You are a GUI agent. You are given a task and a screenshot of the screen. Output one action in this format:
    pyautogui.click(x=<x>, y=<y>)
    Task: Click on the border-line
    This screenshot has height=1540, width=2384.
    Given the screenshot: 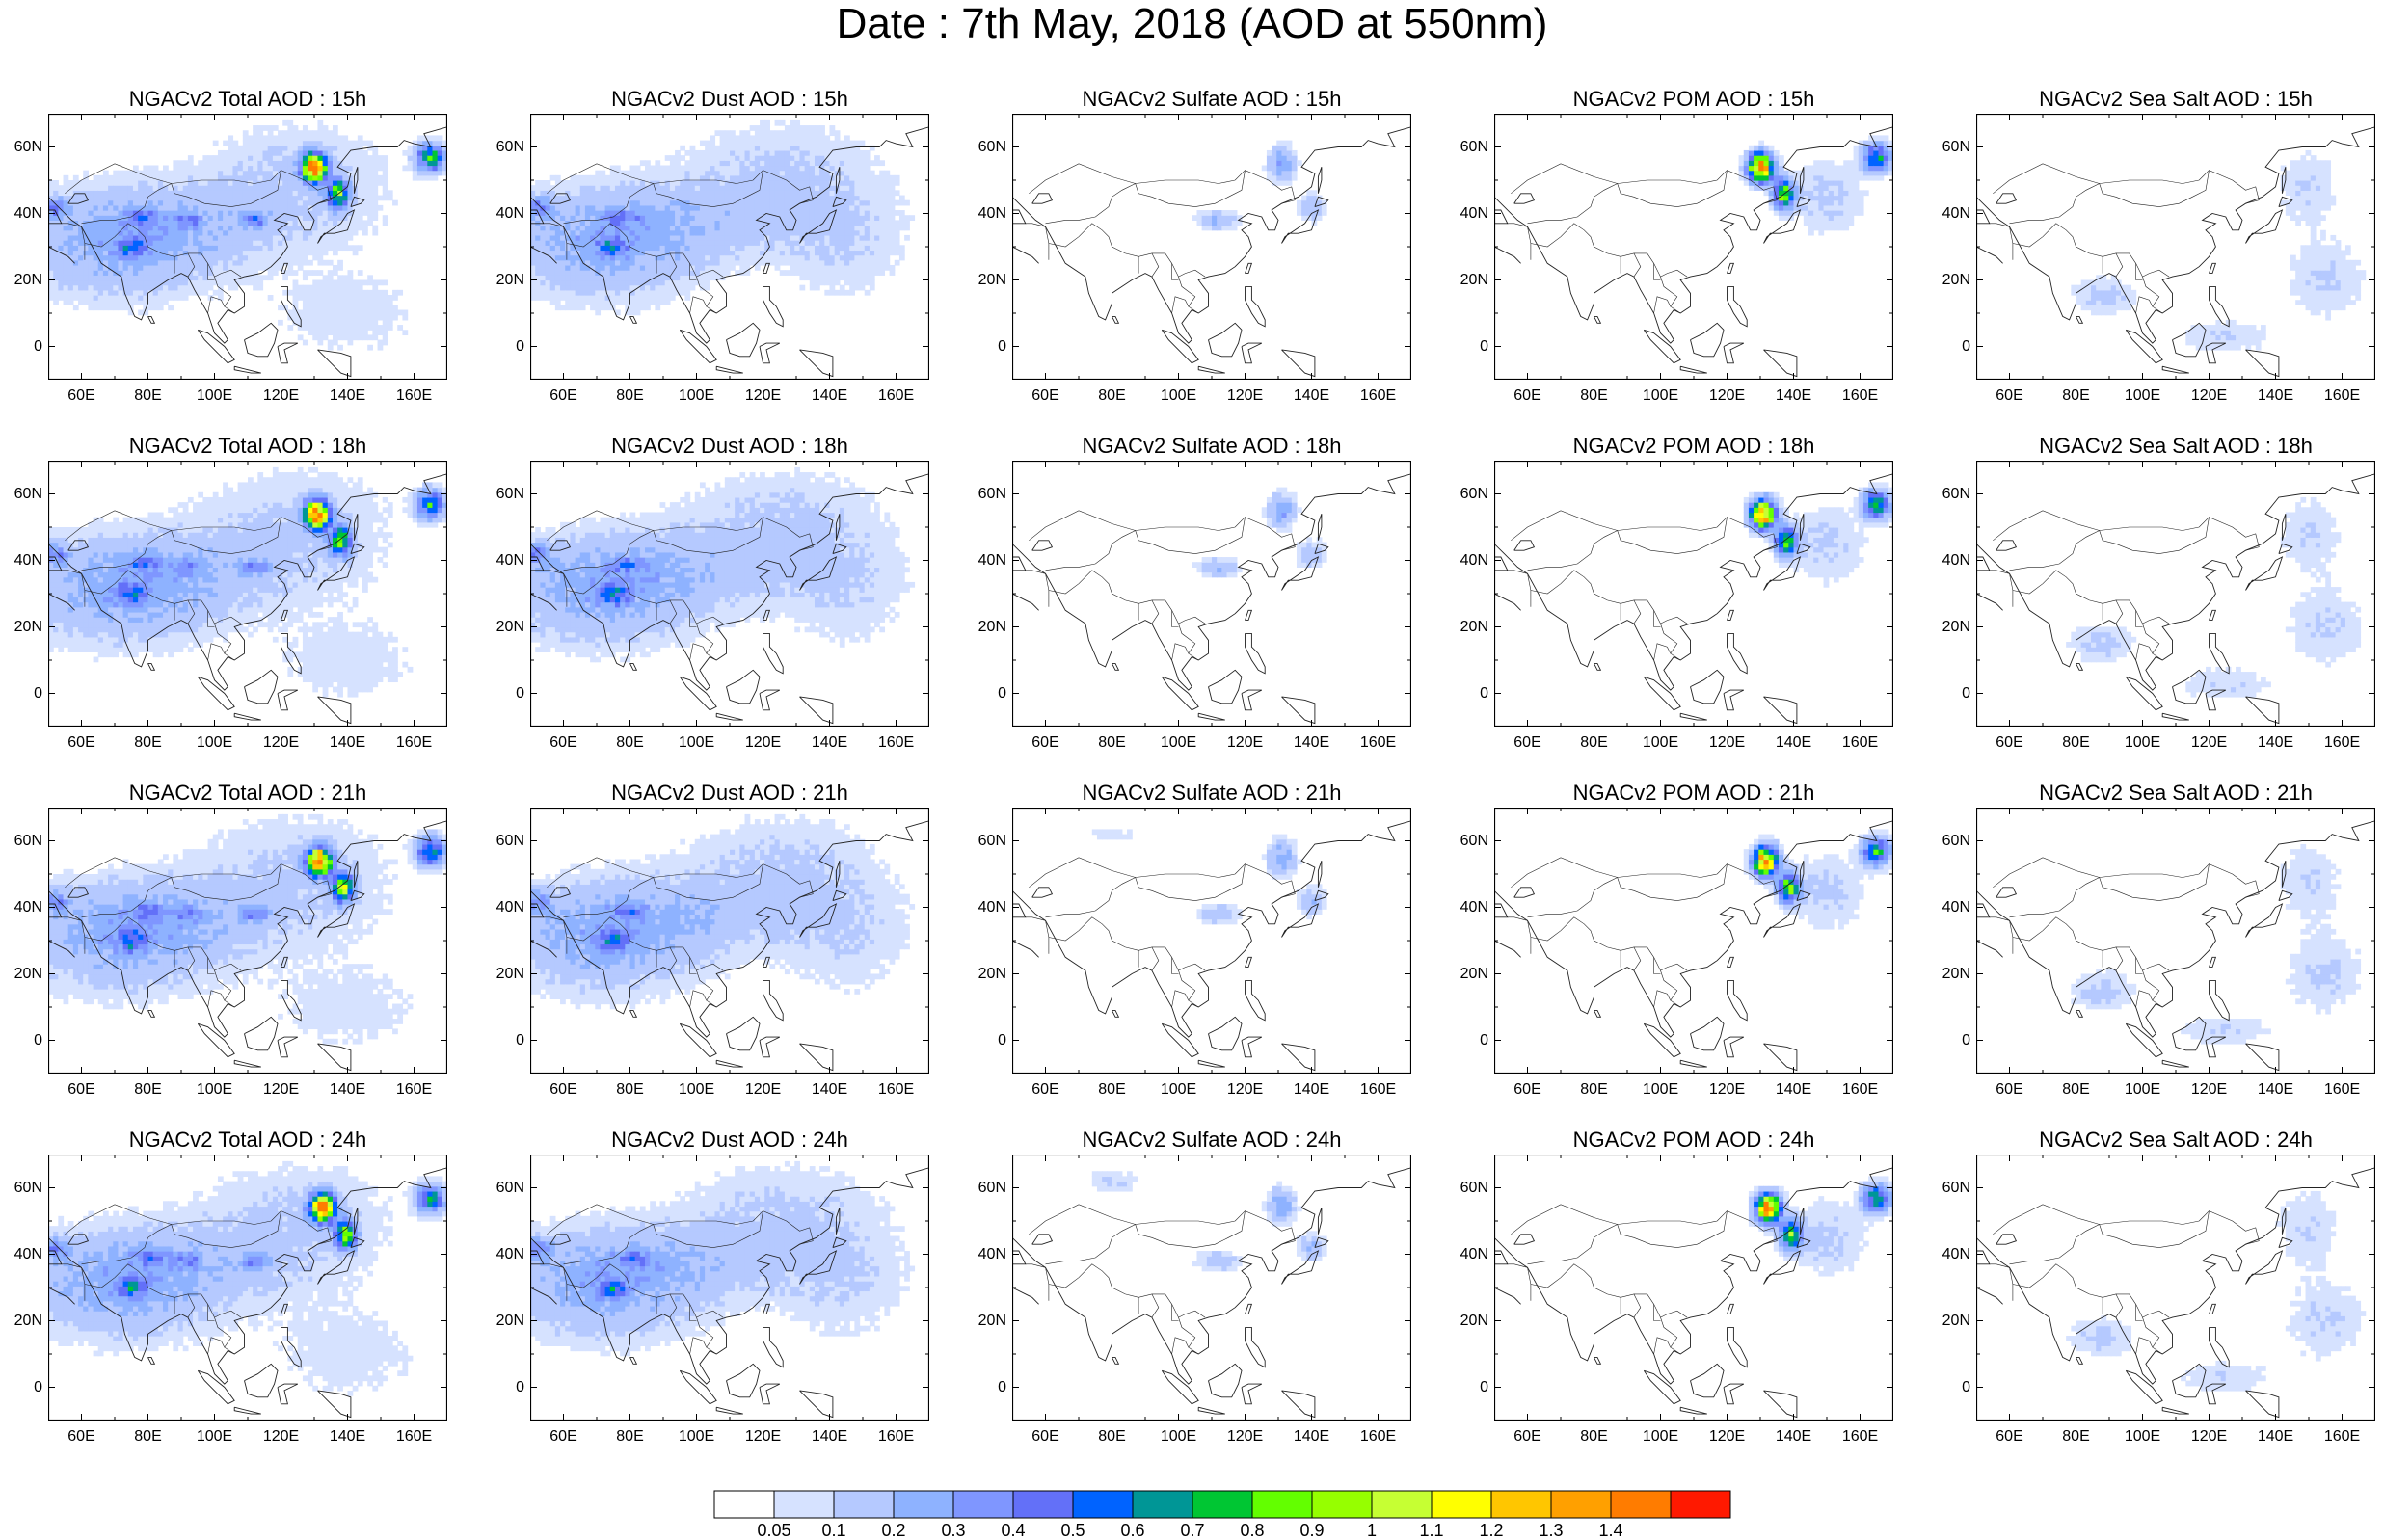 What is the action you would take?
    pyautogui.click(x=1662, y=305)
    